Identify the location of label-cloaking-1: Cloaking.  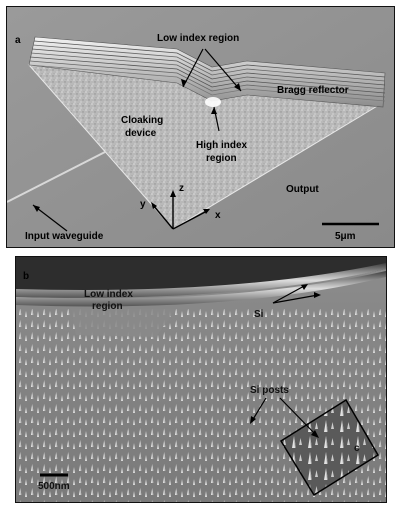
(142, 120).